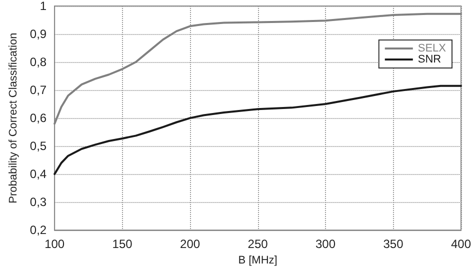 This screenshot has width=474, height=271. What do you see at coordinates (38, 62) in the screenshot?
I see `y-tick-label: 0,8` at bounding box center [38, 62].